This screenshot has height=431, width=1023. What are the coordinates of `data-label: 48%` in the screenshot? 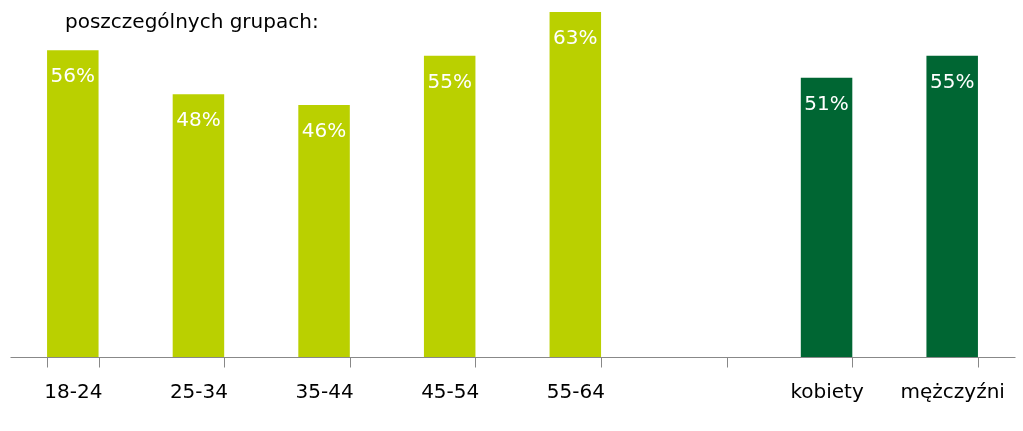 It's located at (198, 119).